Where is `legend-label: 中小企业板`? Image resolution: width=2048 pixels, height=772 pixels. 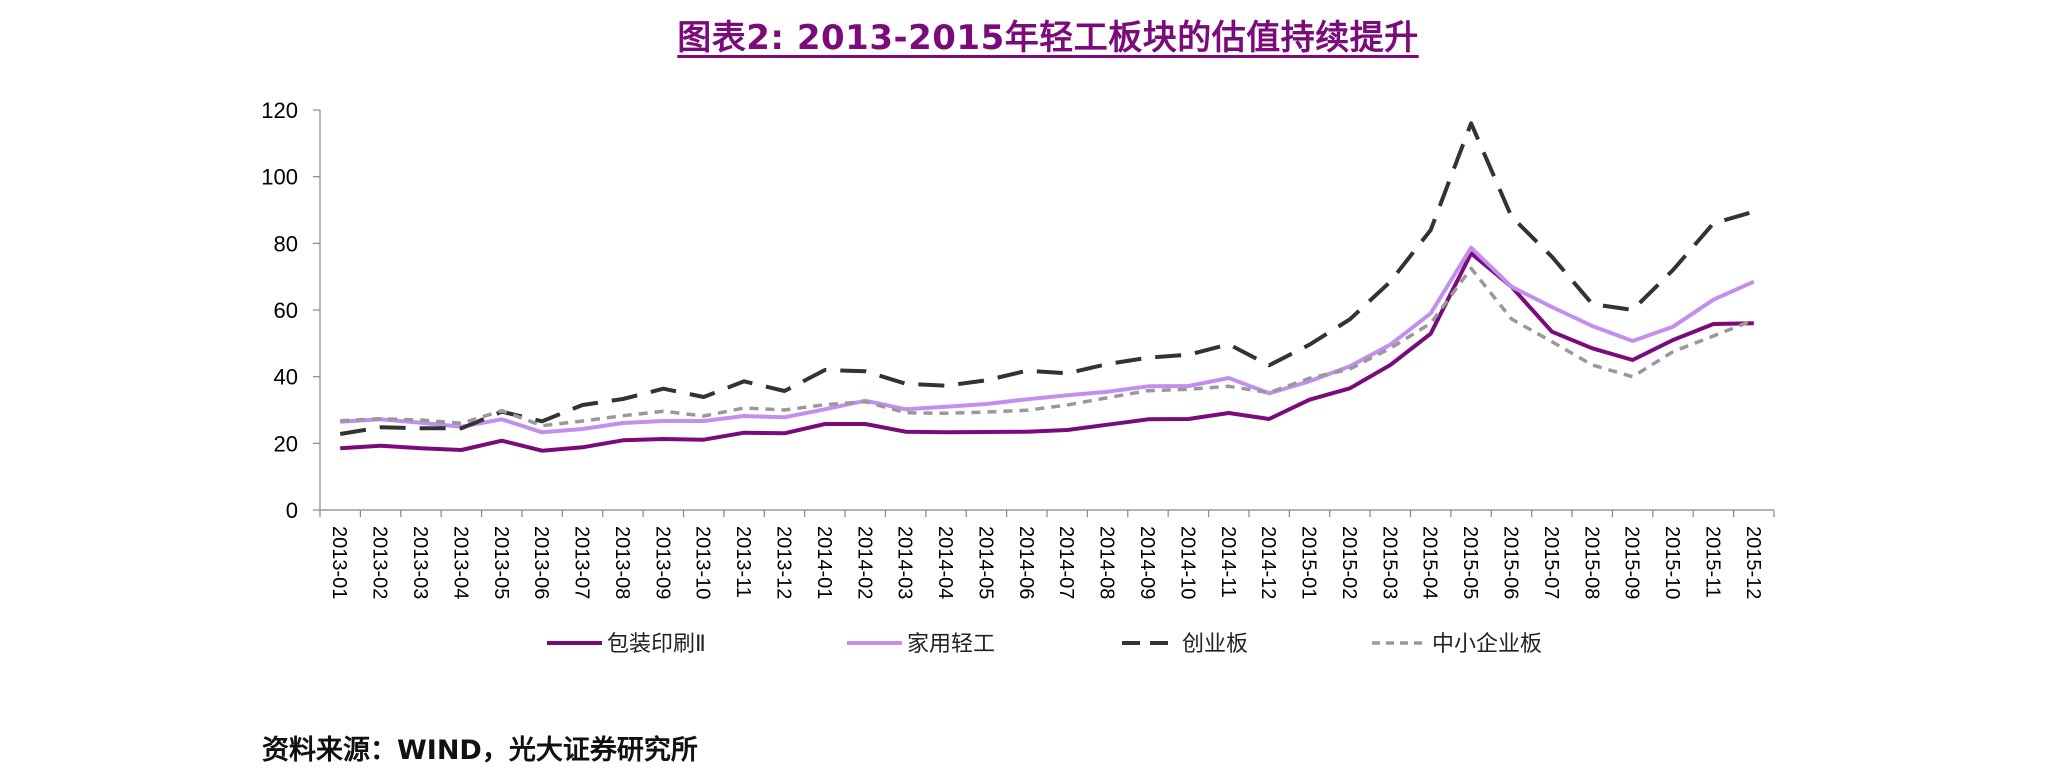
legend-label: 中小企业板 is located at coordinates (1487, 644).